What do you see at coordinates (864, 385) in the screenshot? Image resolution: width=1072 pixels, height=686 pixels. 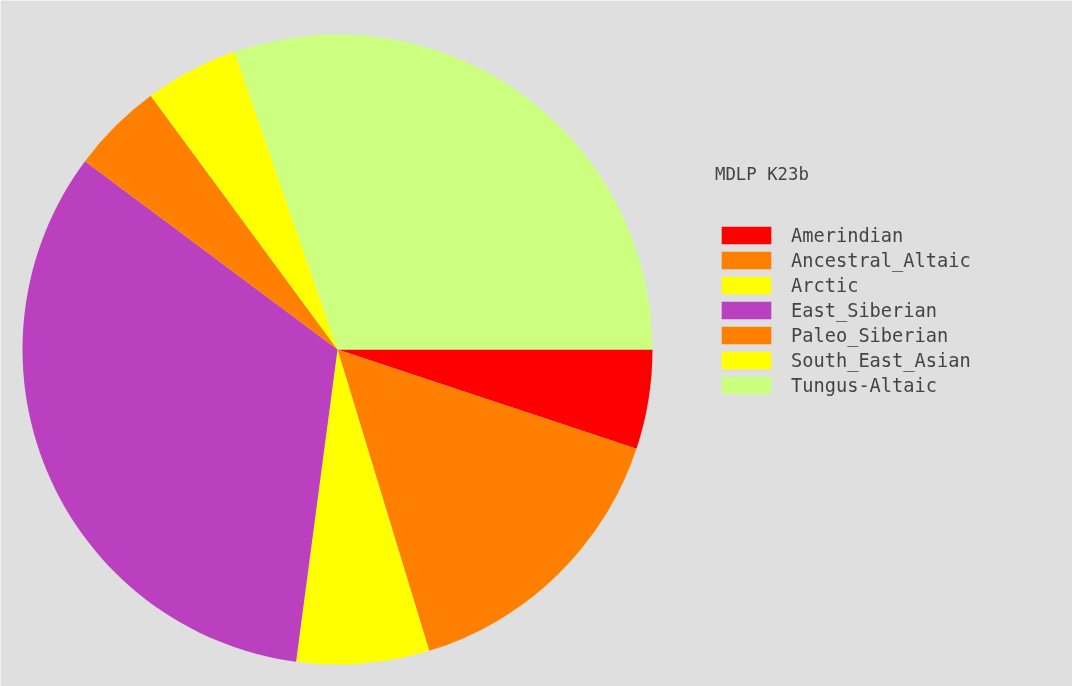 I see `legend-label: Tungus-Altaic` at bounding box center [864, 385].